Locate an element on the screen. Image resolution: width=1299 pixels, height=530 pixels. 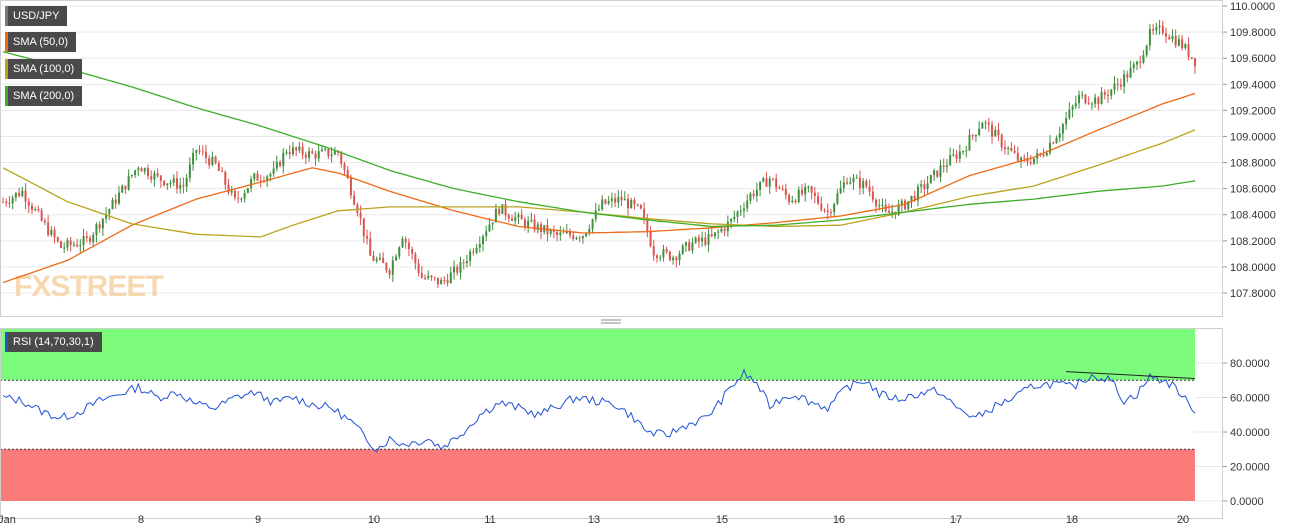
rsi-overbought-zone is located at coordinates (597, 354).